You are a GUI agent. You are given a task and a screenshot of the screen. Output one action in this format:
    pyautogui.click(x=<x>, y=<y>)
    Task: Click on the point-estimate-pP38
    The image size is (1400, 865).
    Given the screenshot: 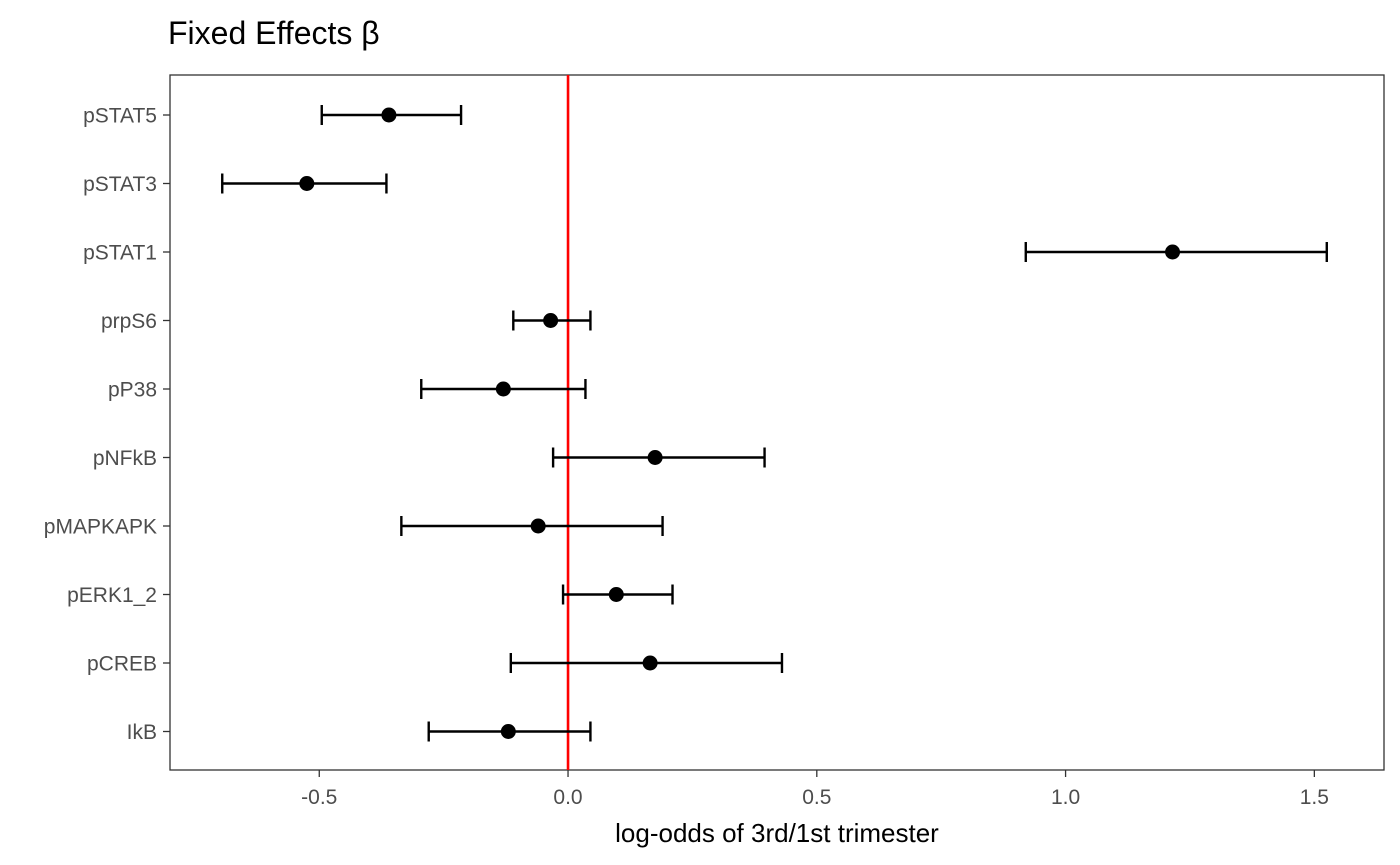 What is the action you would take?
    pyautogui.click(x=503, y=389)
    